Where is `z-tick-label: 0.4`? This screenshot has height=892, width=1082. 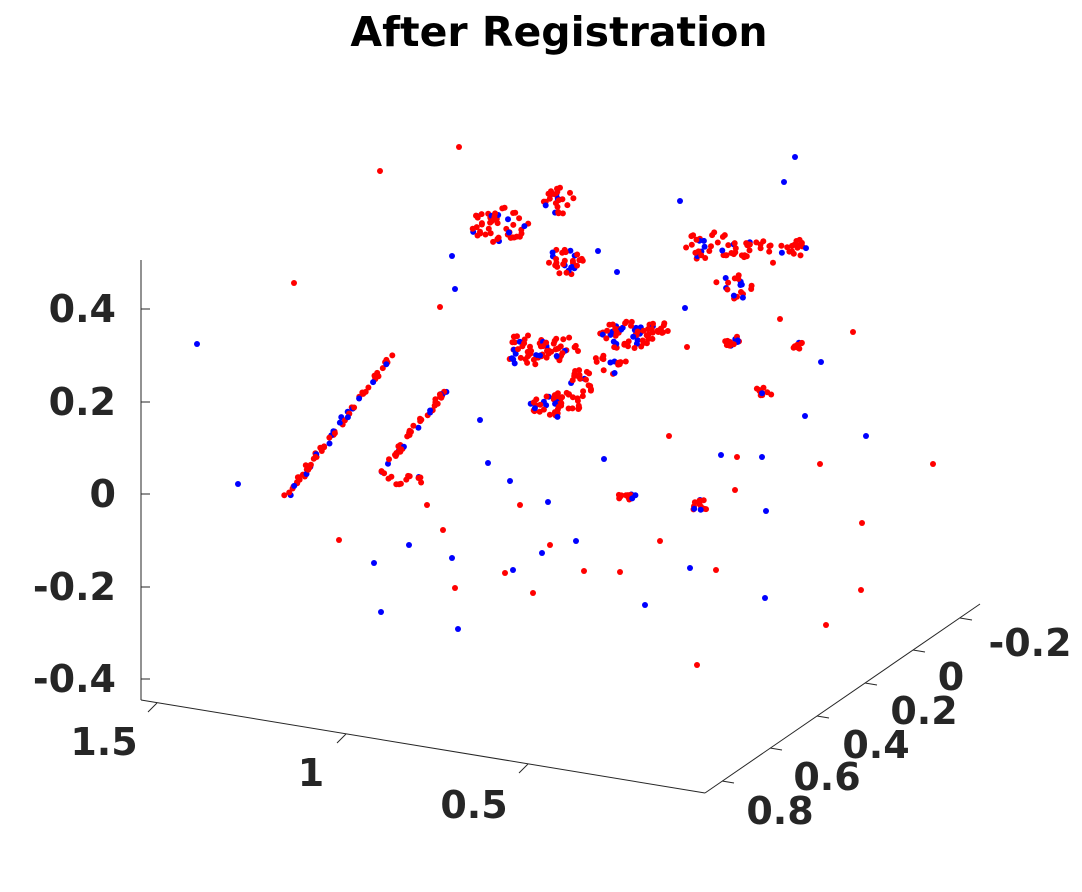 z-tick-label: 0.4 is located at coordinates (82, 309).